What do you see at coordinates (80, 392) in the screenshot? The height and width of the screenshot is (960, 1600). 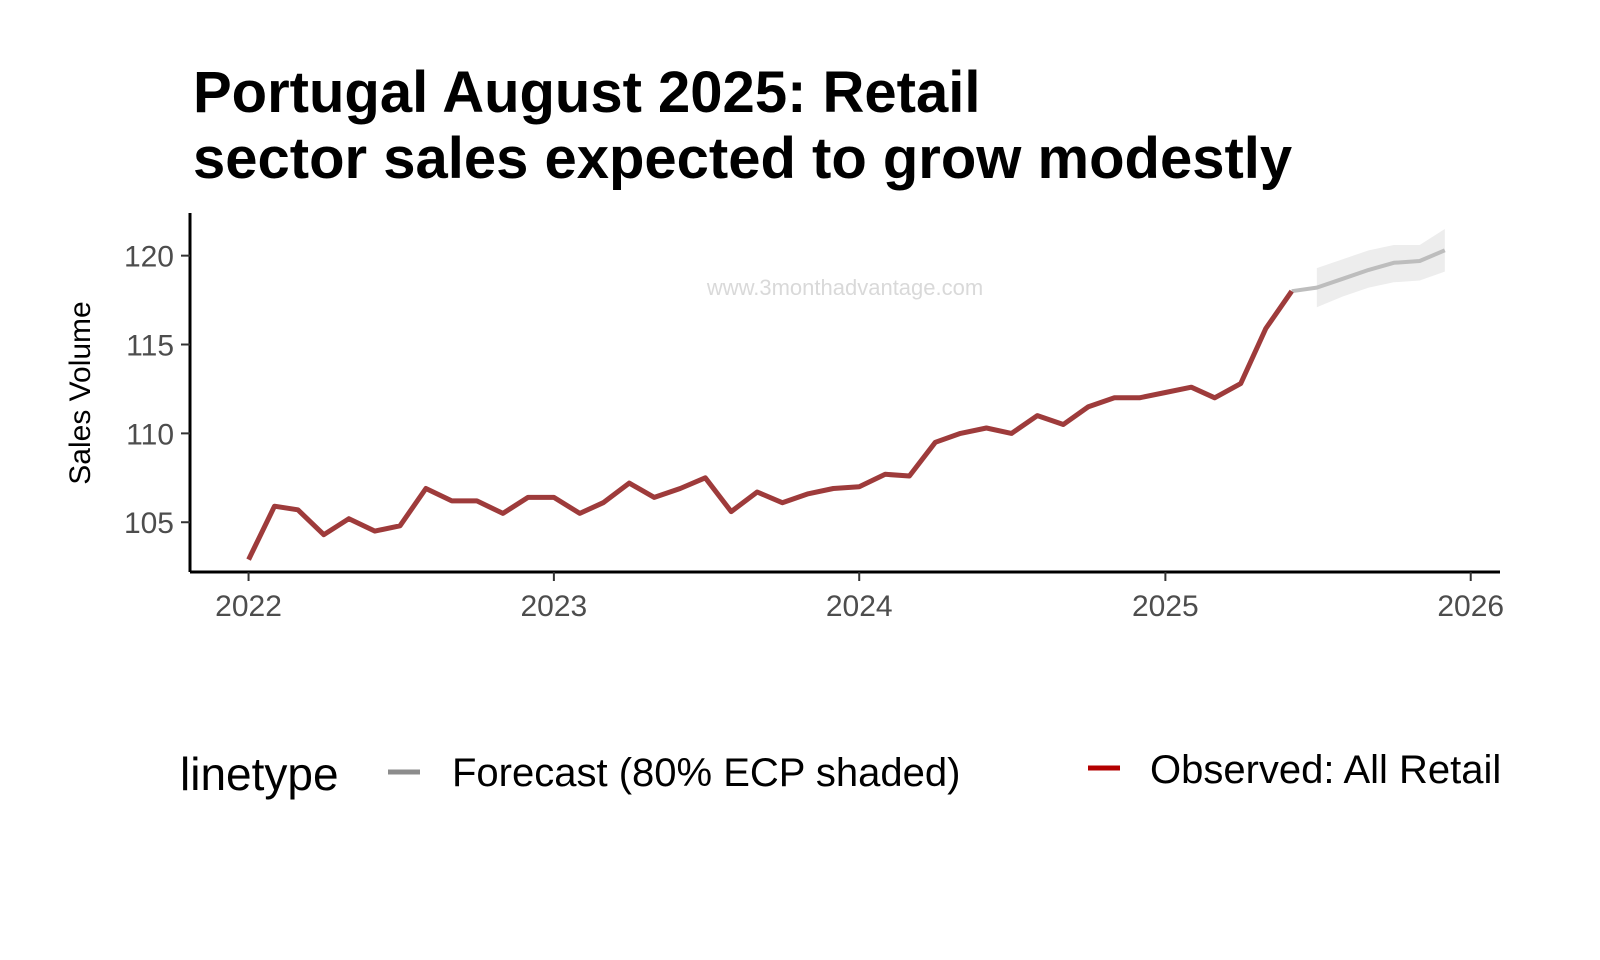 I see `y-axis-title: Sales Volume` at bounding box center [80, 392].